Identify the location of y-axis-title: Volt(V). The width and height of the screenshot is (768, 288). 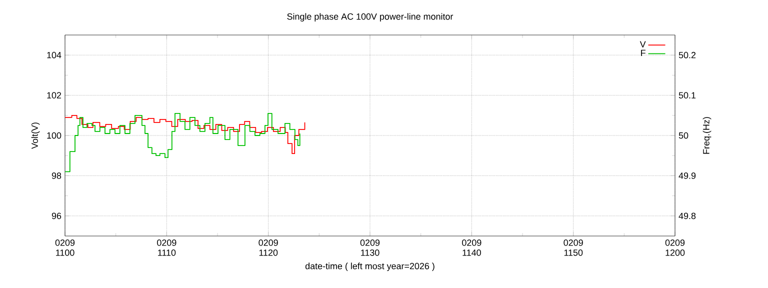
(35, 135).